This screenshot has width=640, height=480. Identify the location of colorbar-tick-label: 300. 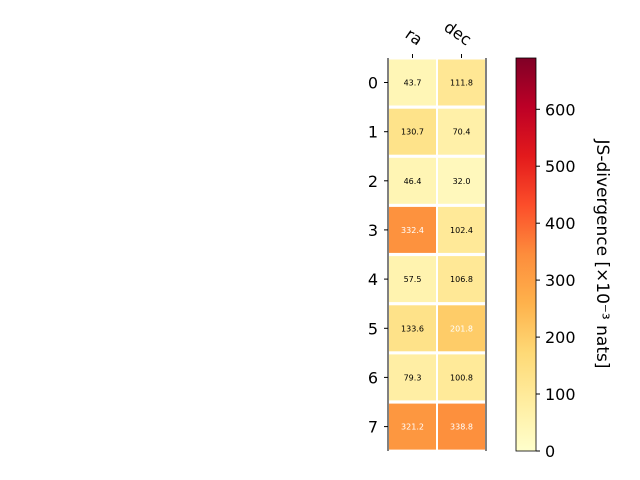
(560, 280).